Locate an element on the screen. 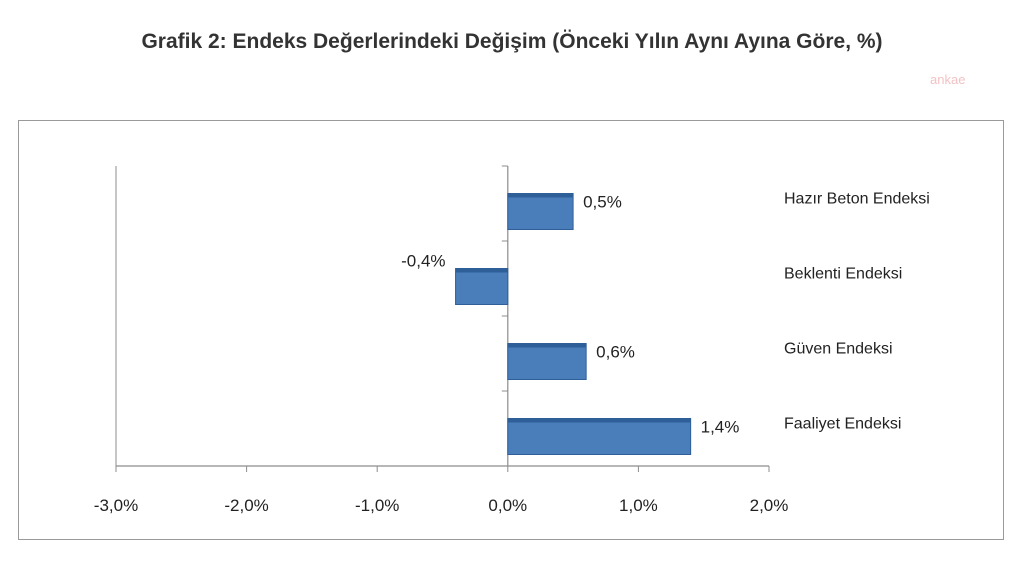 This screenshot has width=1024, height=576. x-tick-label: -1,0% is located at coordinates (377, 505).